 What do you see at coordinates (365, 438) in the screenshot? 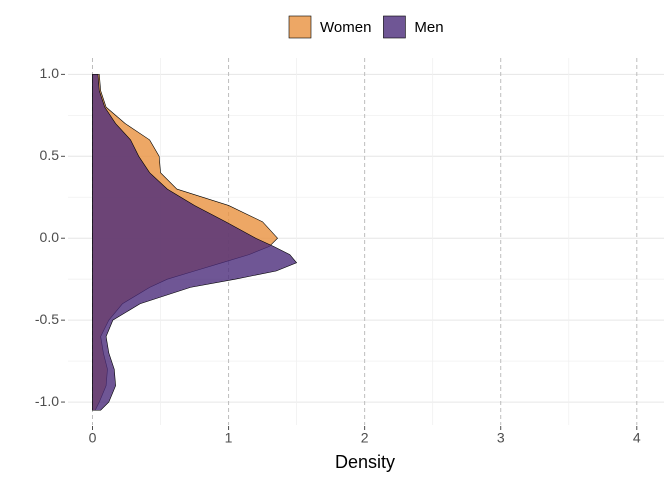
I see `x-tick-label: 2` at bounding box center [365, 438].